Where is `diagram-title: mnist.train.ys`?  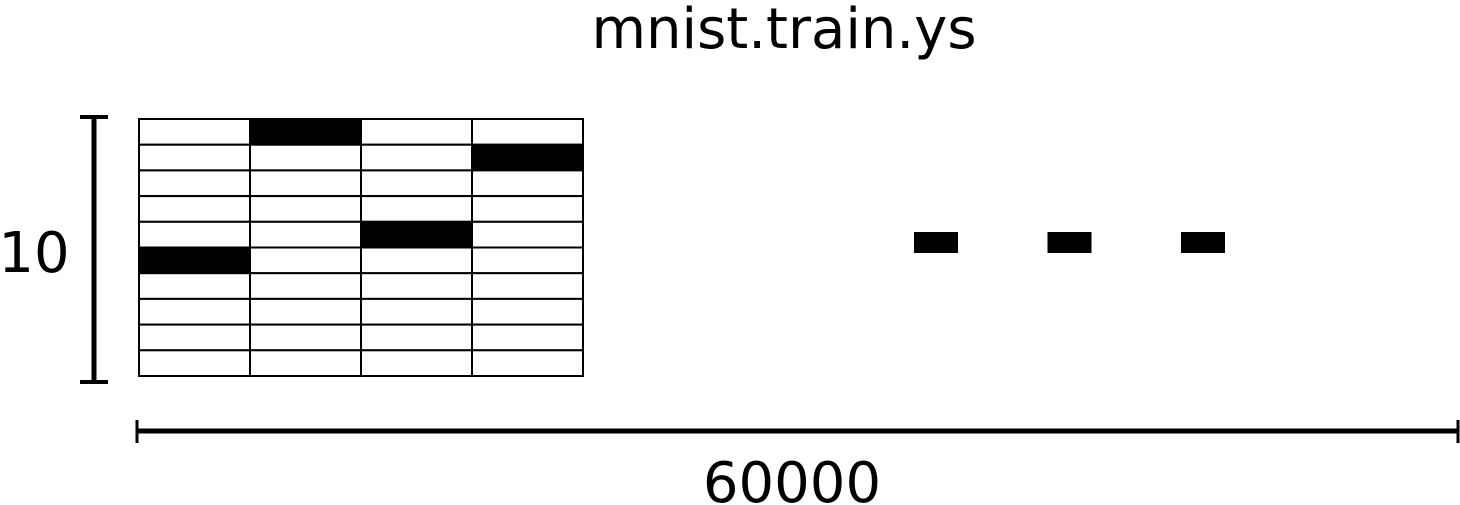 diagram-title: mnist.train.ys is located at coordinates (784, 31).